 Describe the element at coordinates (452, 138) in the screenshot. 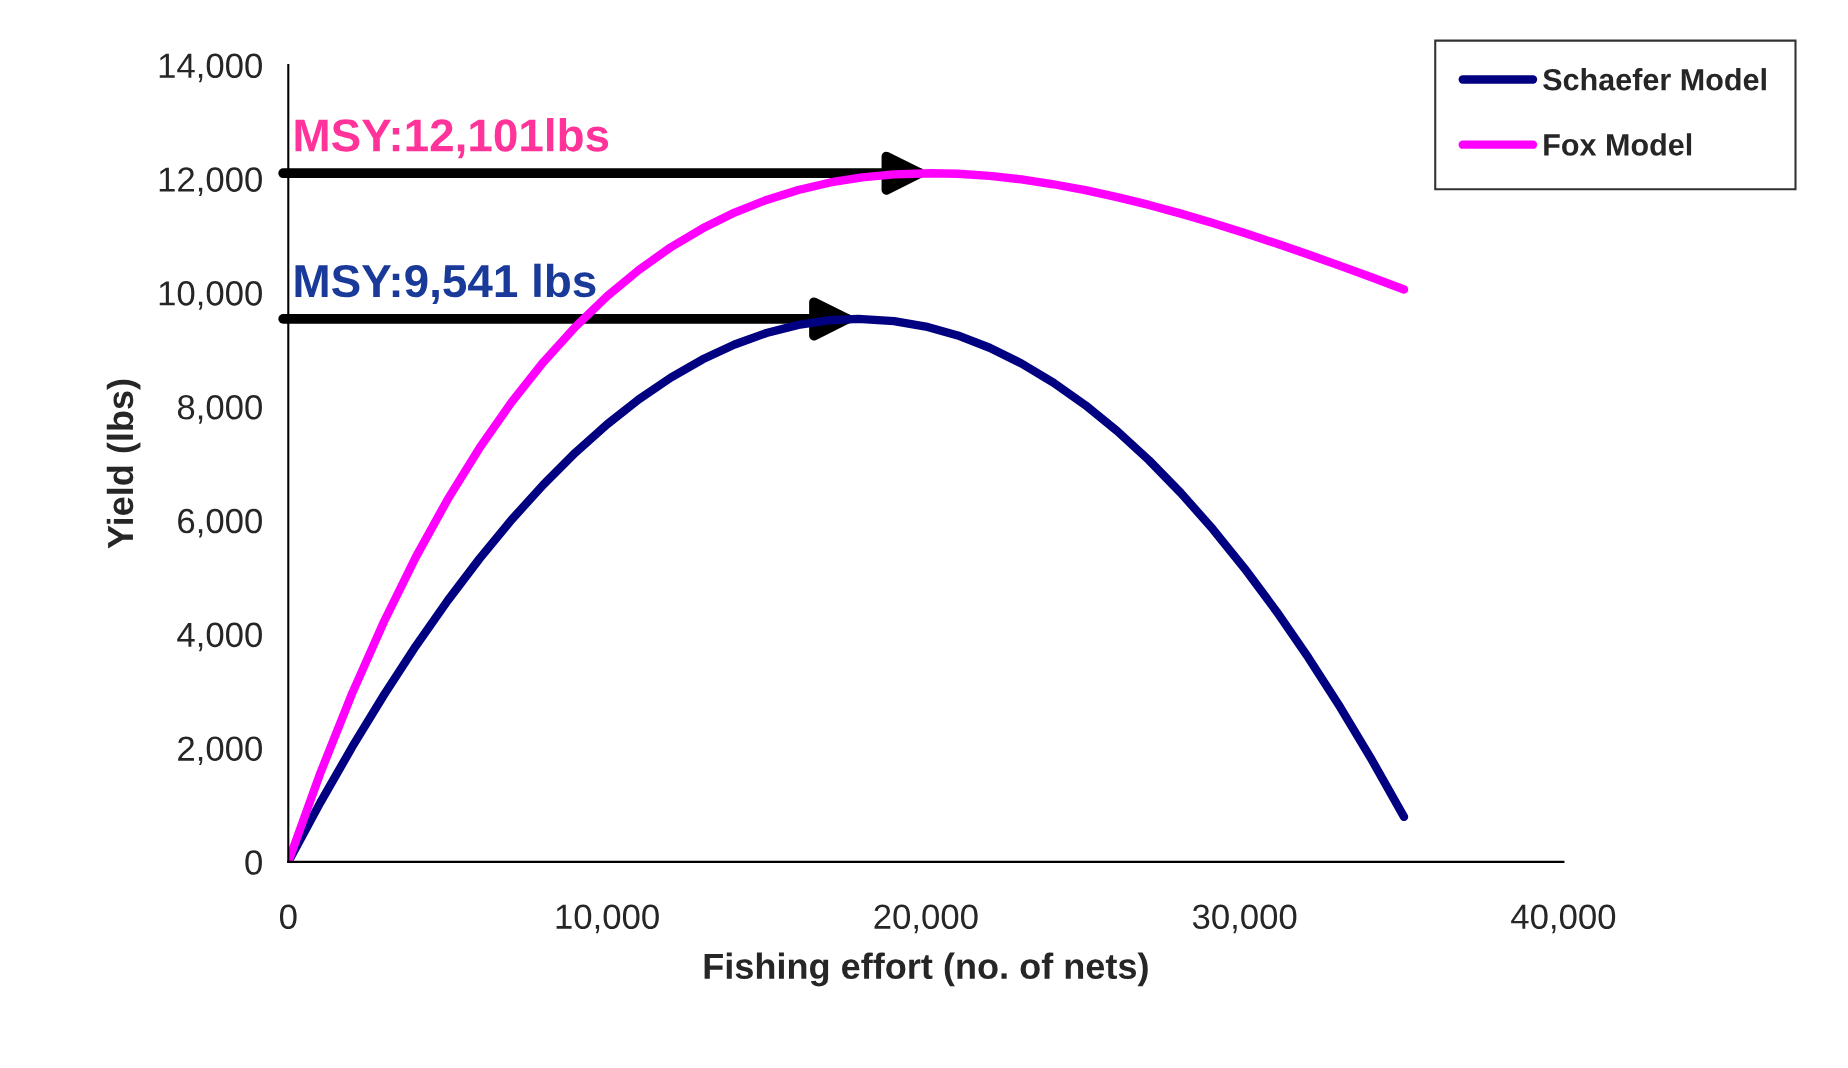

I see `annotation: MSY:12,101lbs` at that location.